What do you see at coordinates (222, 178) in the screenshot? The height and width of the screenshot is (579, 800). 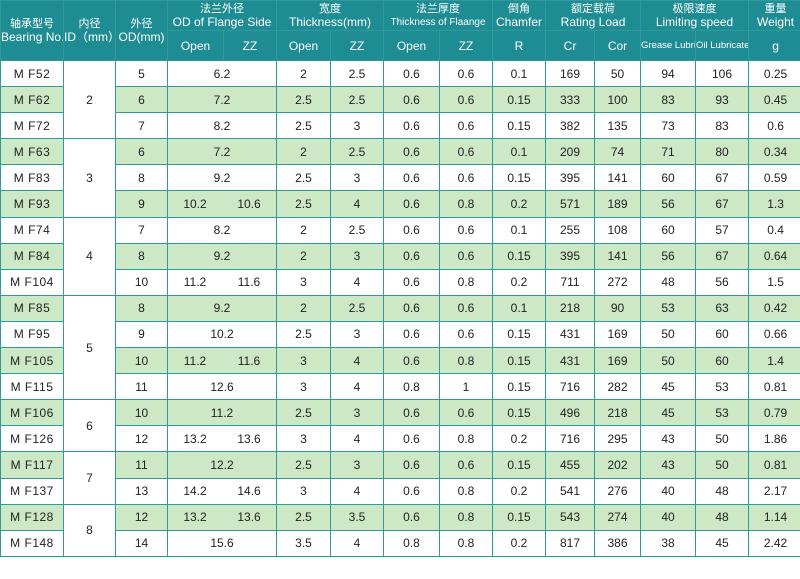 I see `cell-flange-od: 9.2` at bounding box center [222, 178].